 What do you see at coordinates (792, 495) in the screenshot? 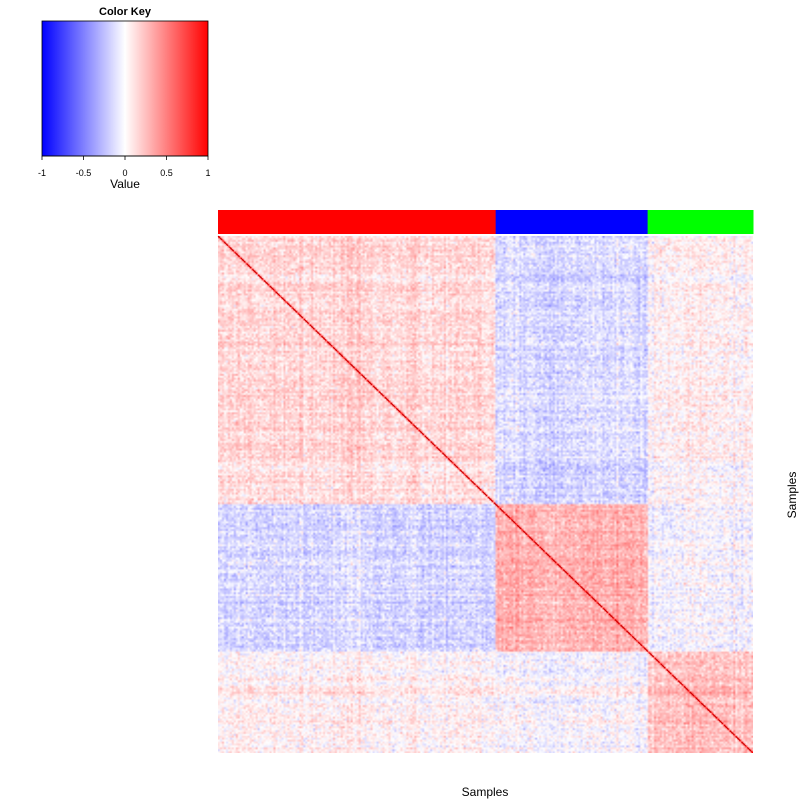
I see `y-axis-label: Samples` at bounding box center [792, 495].